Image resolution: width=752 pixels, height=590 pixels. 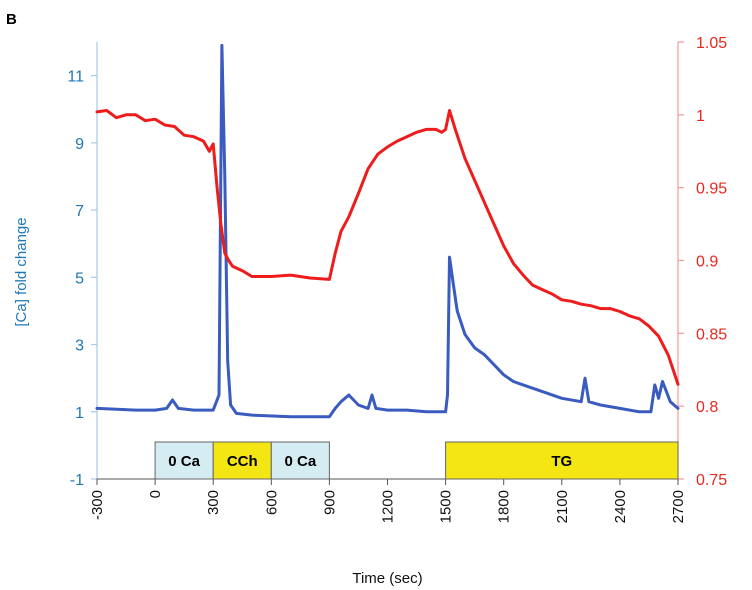 I want to click on left-tick-label: 3, so click(x=79, y=346).